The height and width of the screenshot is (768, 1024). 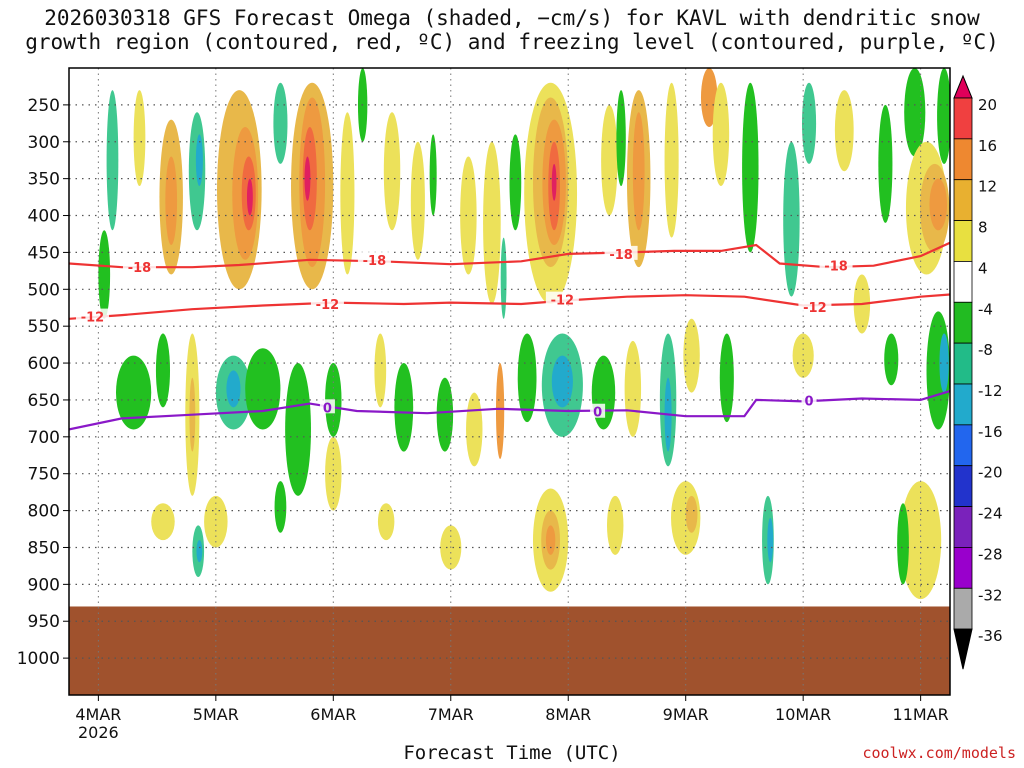 What do you see at coordinates (990, 554) in the screenshot?
I see `colorbar-label: -28` at bounding box center [990, 554].